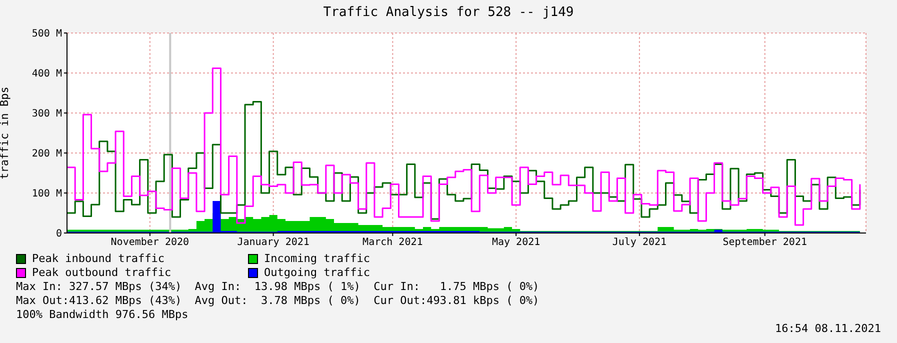 Image resolution: width=897 pixels, height=343 pixels. I want to click on x-tick-label: May 2021, so click(516, 242).